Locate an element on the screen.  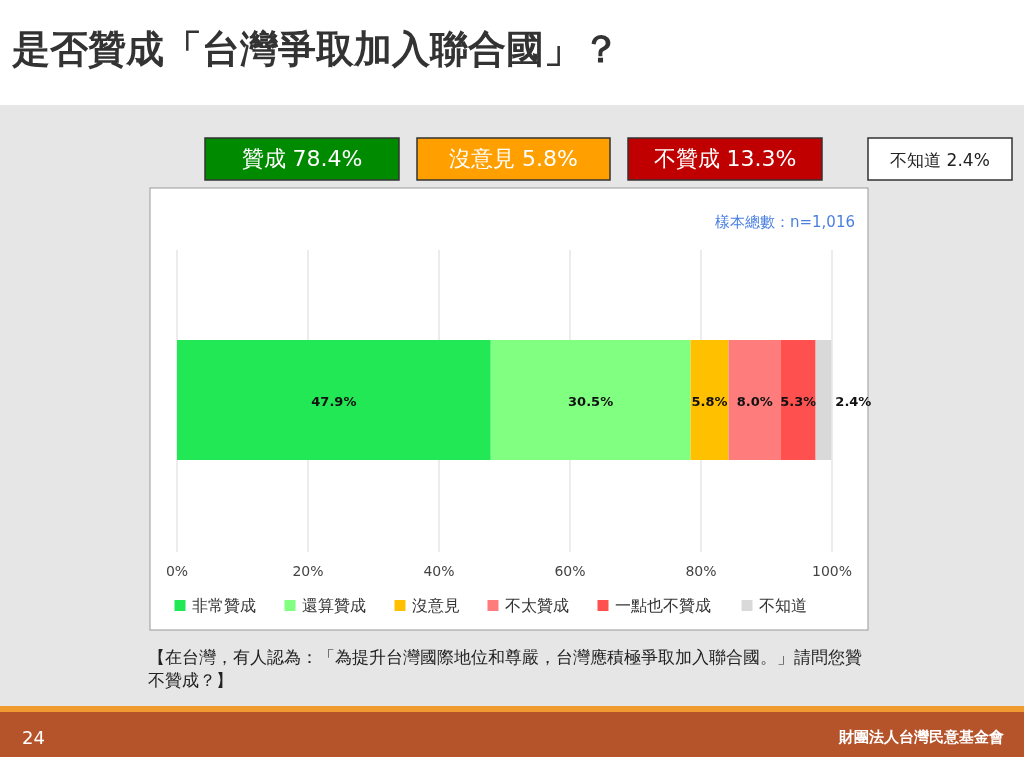
x-tick-label: 40% is located at coordinates (439, 571).